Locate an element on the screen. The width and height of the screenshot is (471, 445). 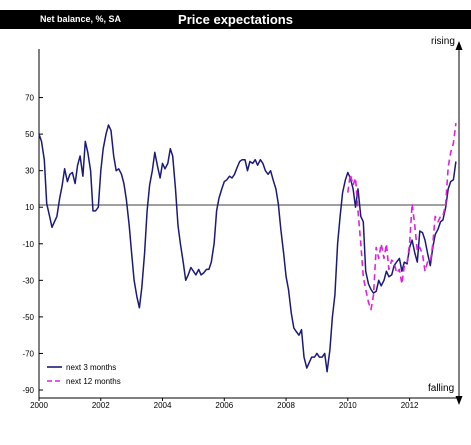
legend-label-next-3-months: next 3 months is located at coordinates (91, 367).